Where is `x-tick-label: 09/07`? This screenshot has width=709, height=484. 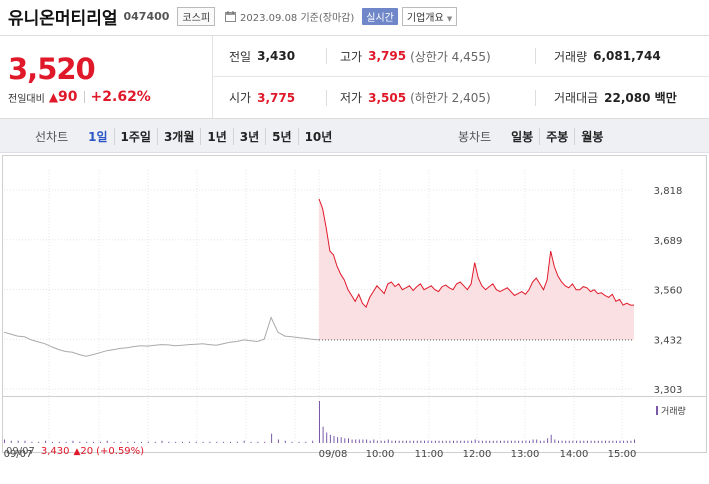 x-tick-label: 09/07 is located at coordinates (18, 454).